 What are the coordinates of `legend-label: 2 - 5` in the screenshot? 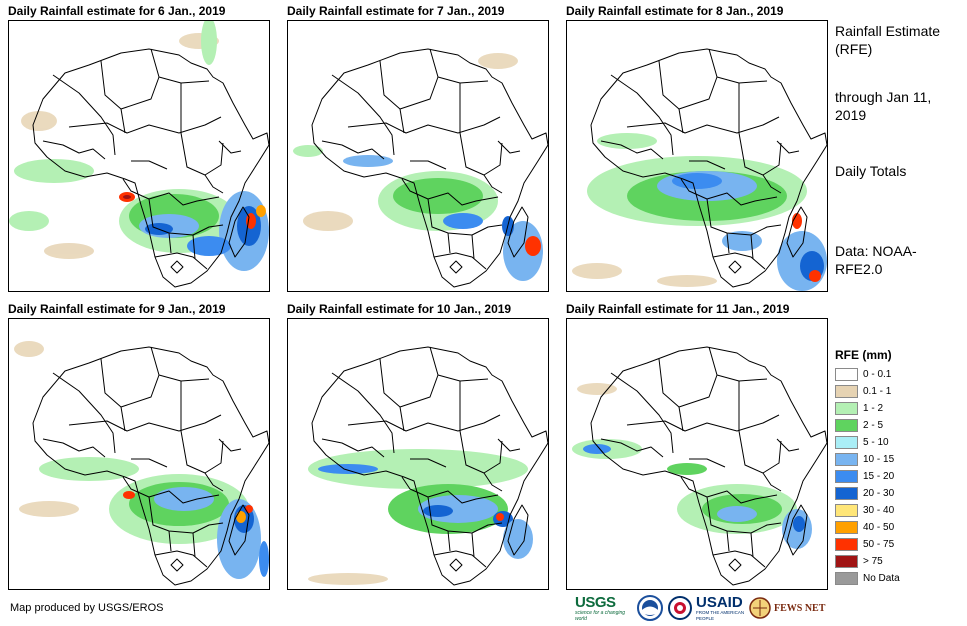 It's located at (873, 425).